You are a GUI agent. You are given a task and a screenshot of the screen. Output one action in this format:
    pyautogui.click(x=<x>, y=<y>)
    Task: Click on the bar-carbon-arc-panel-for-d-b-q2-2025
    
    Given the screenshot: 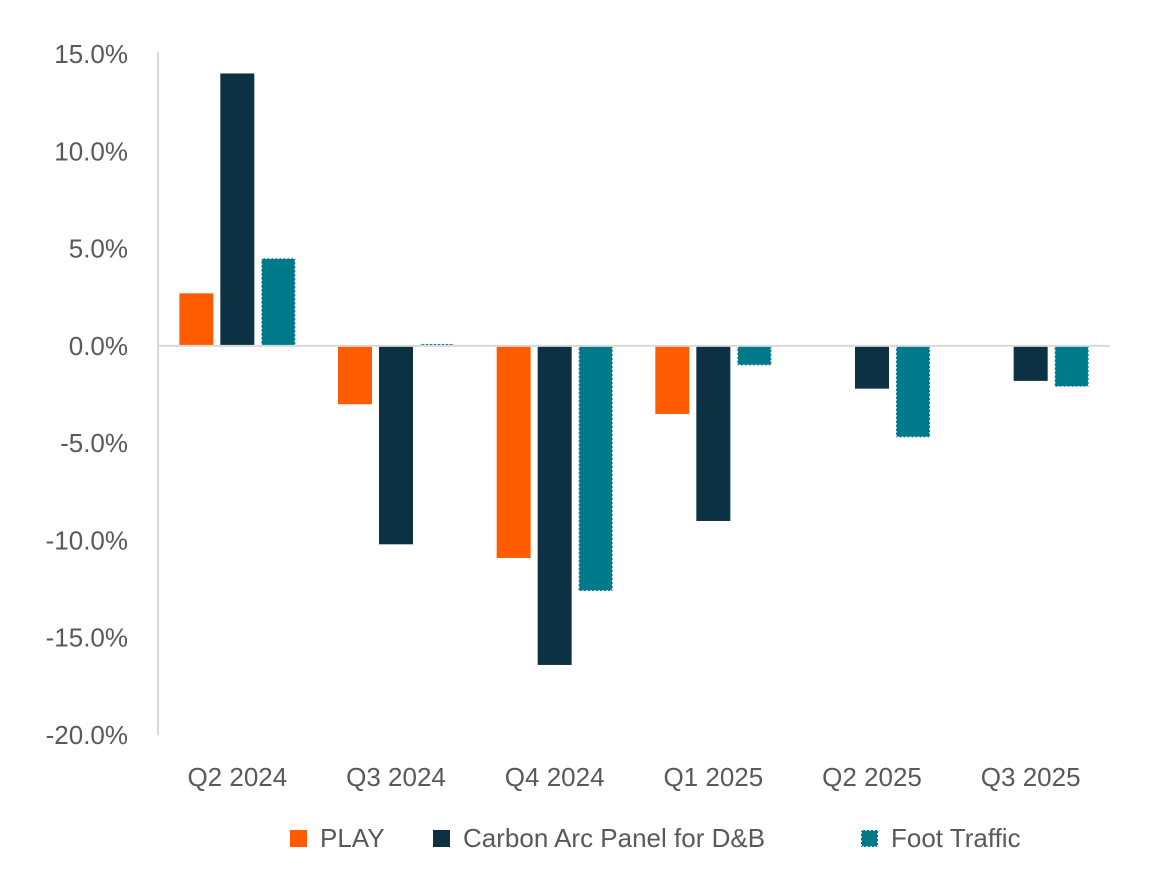 What is the action you would take?
    pyautogui.click(x=872, y=367)
    